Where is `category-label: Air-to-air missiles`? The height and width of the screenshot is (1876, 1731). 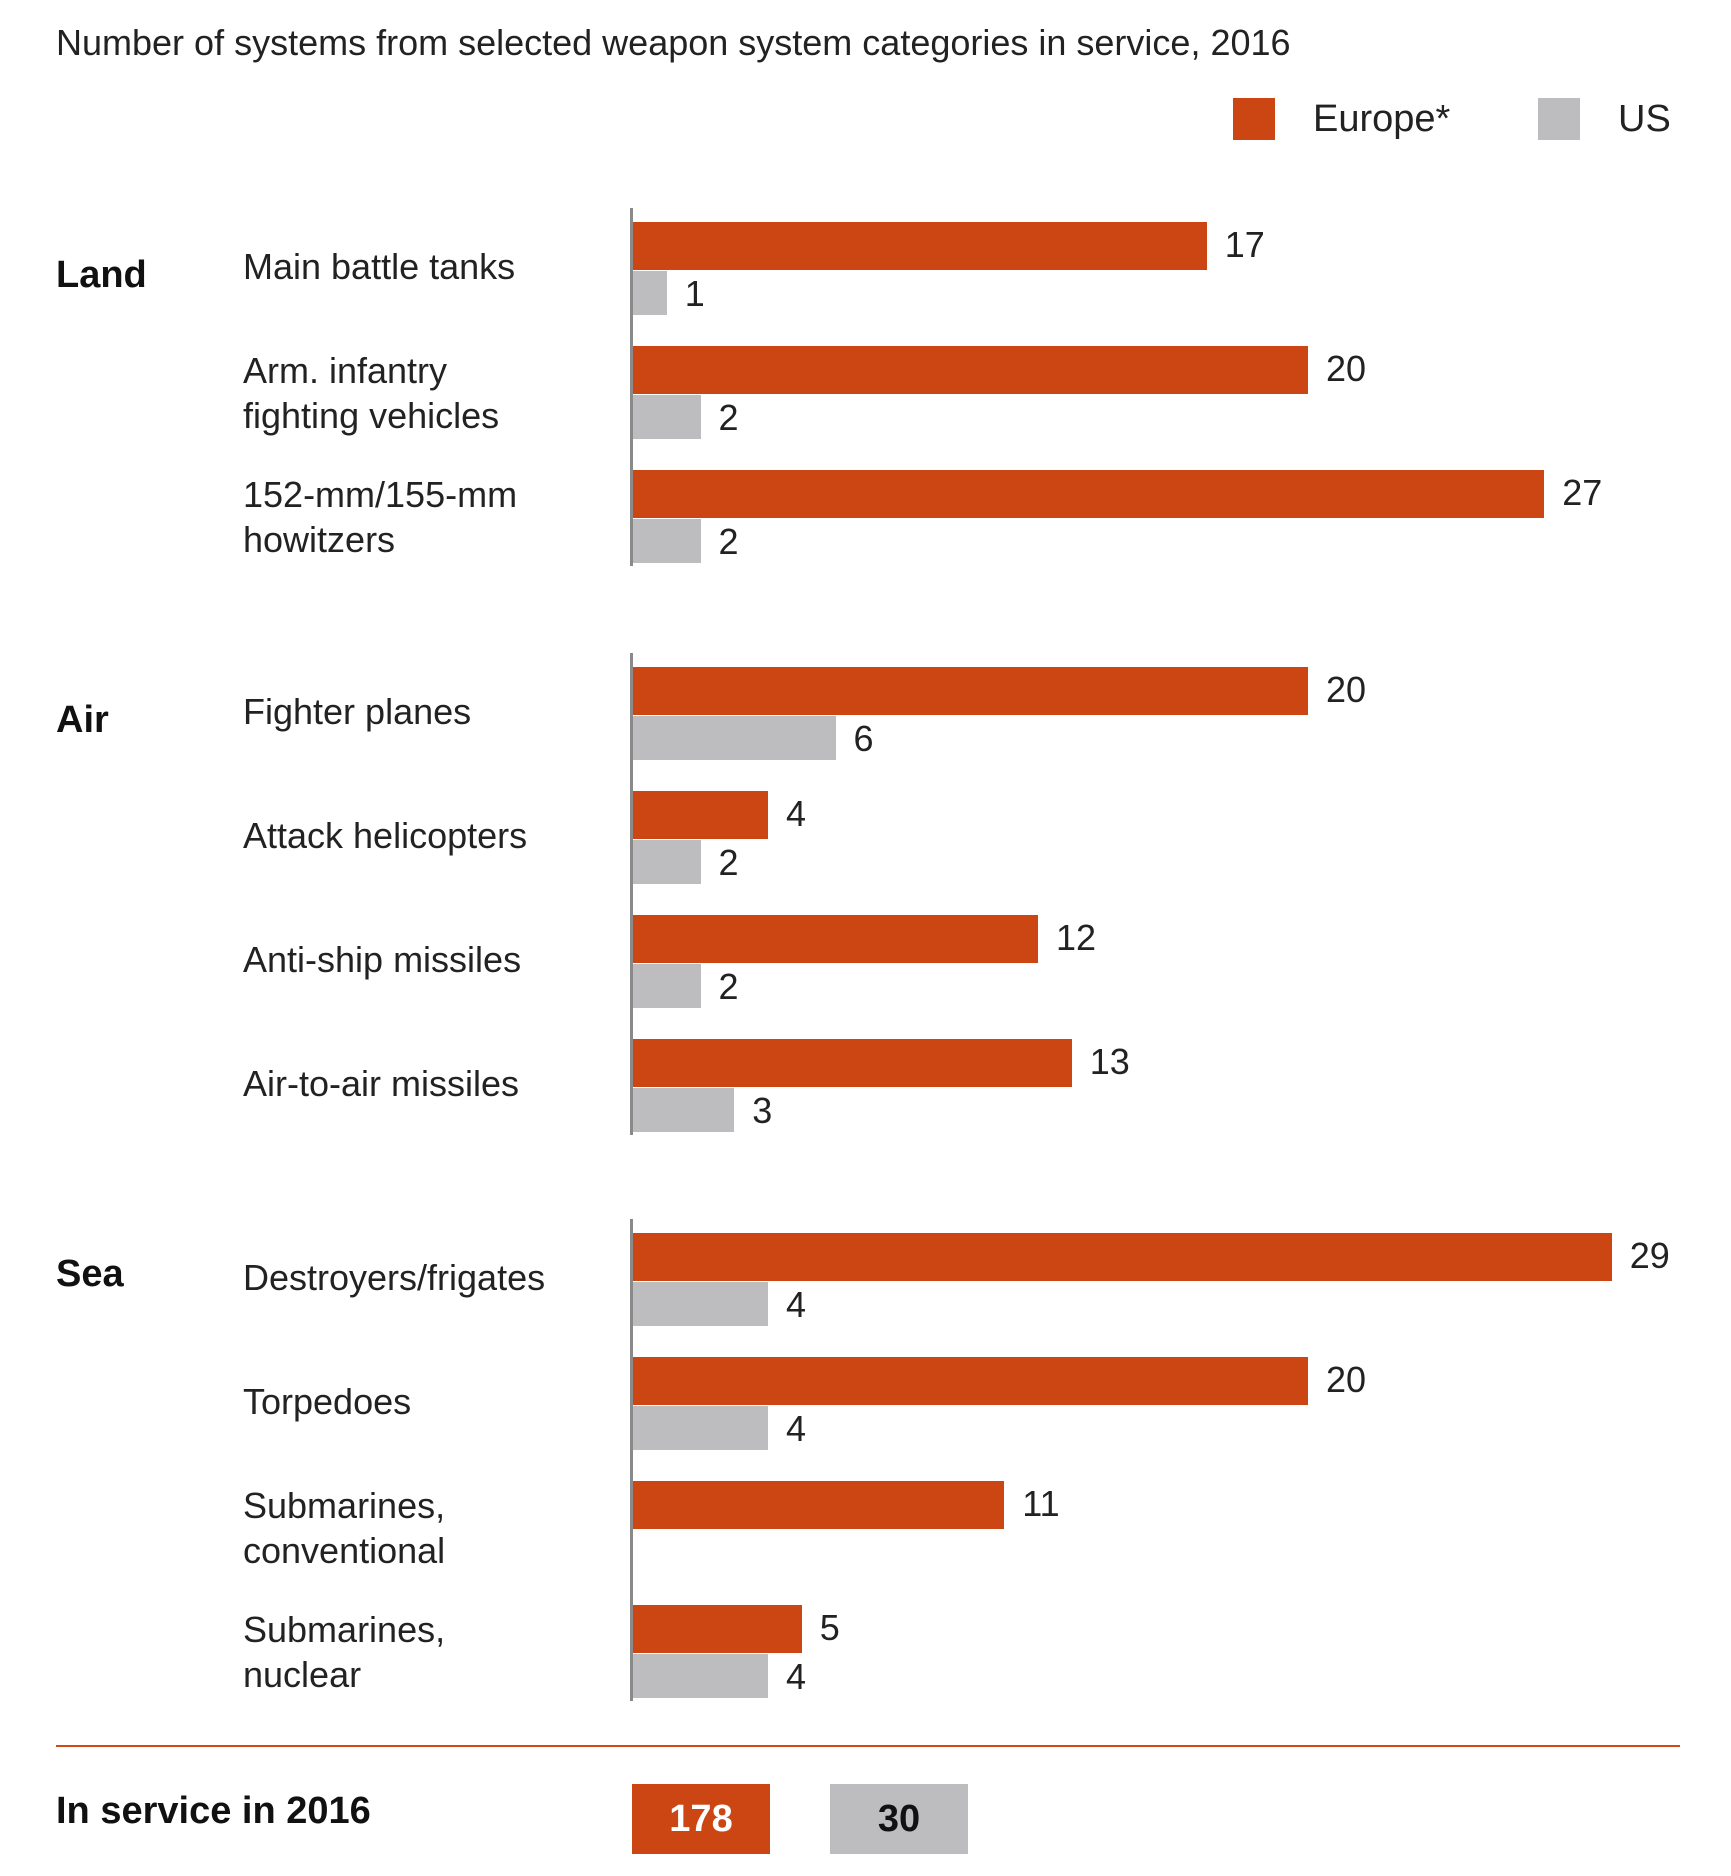 category-label: Air-to-air missiles is located at coordinates (381, 1083).